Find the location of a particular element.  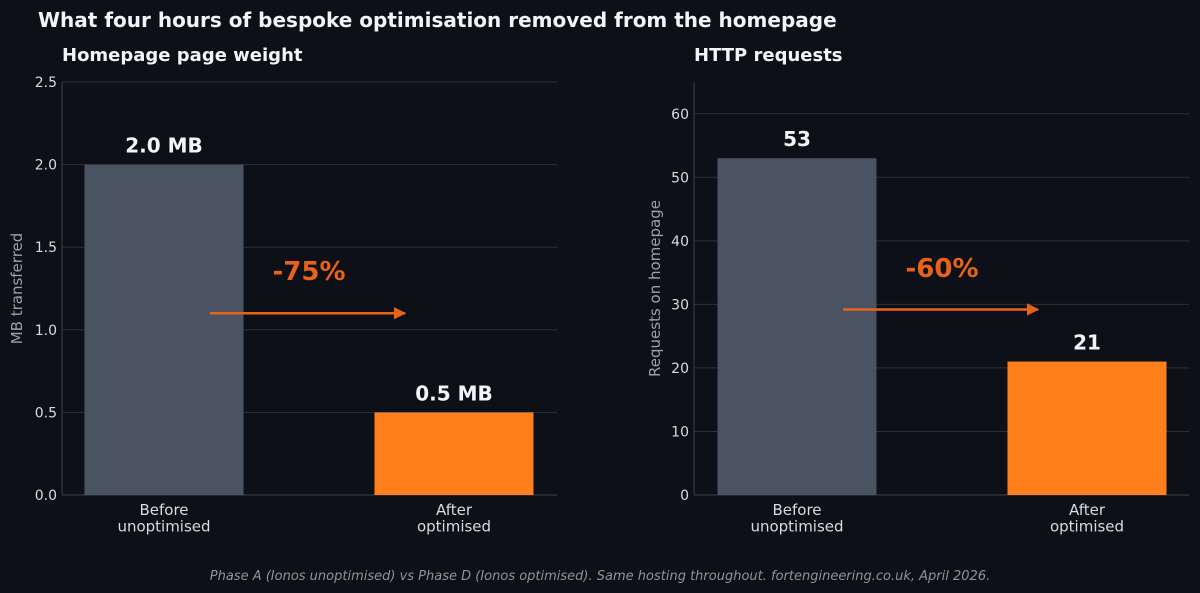

bar-value-label: 21 is located at coordinates (1087, 343).